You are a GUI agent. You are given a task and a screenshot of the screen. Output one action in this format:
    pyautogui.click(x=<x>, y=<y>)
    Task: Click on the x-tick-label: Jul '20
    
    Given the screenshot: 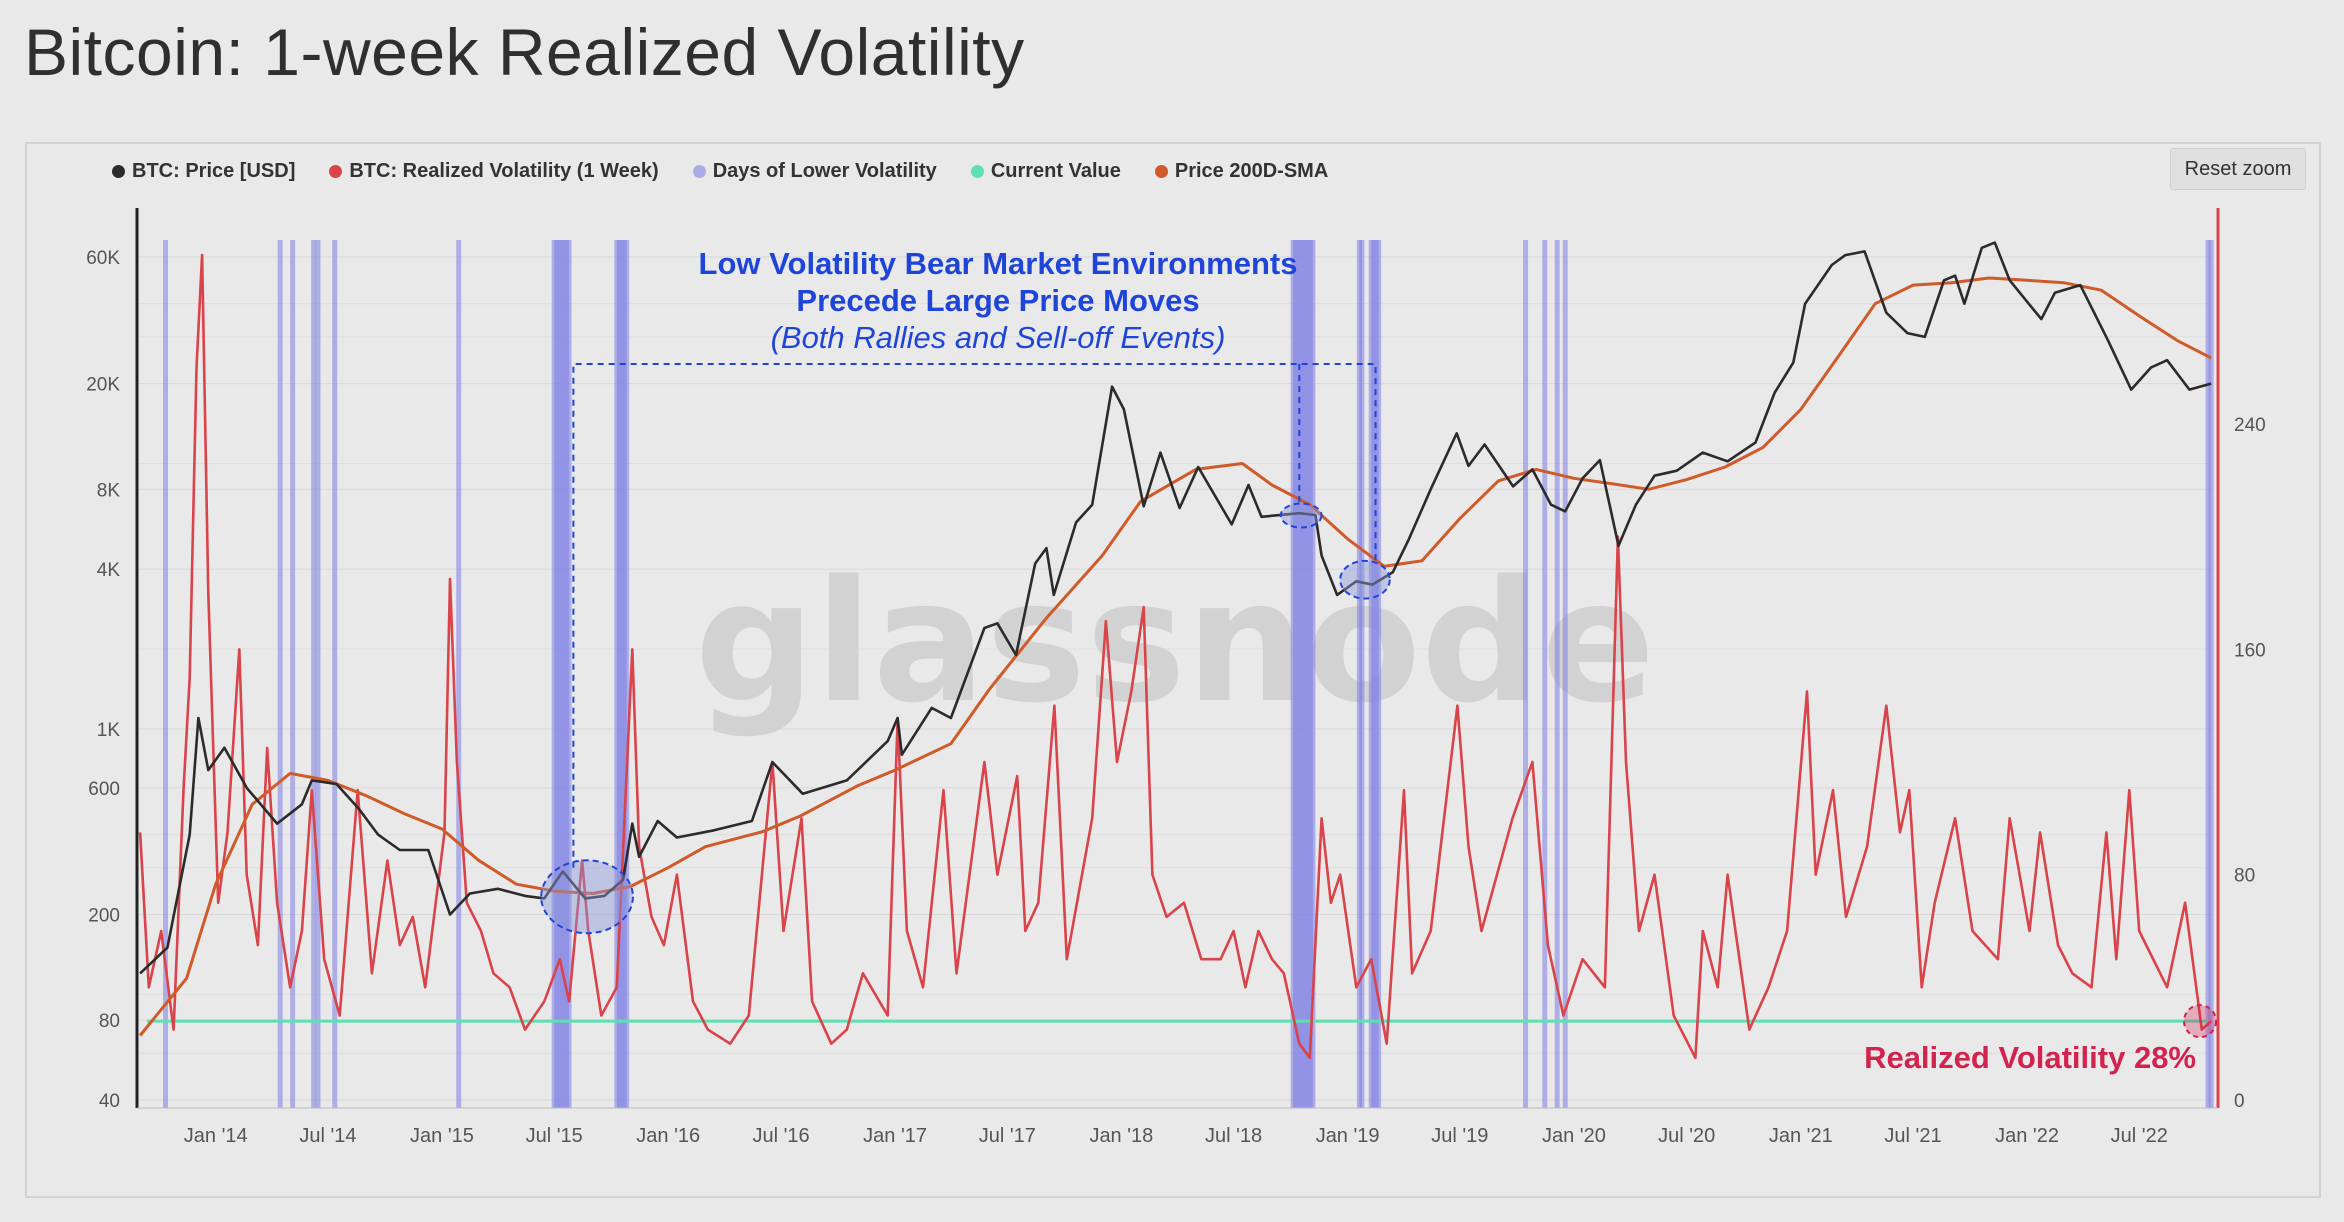 What is the action you would take?
    pyautogui.click(x=1686, y=1136)
    